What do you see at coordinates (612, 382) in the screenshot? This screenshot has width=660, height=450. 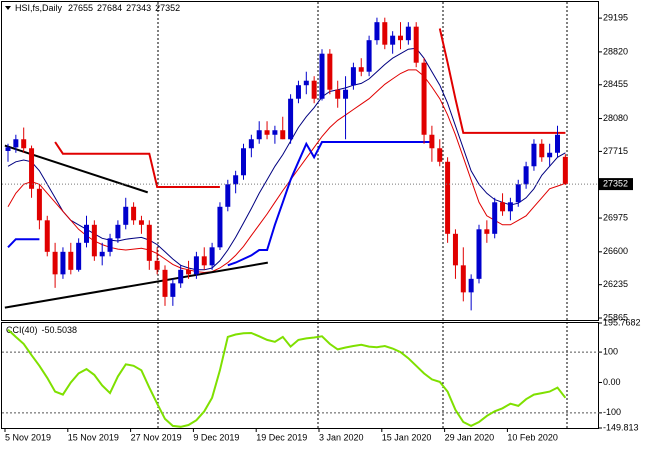 I see `y-tick-label: 0.00` at bounding box center [612, 382].